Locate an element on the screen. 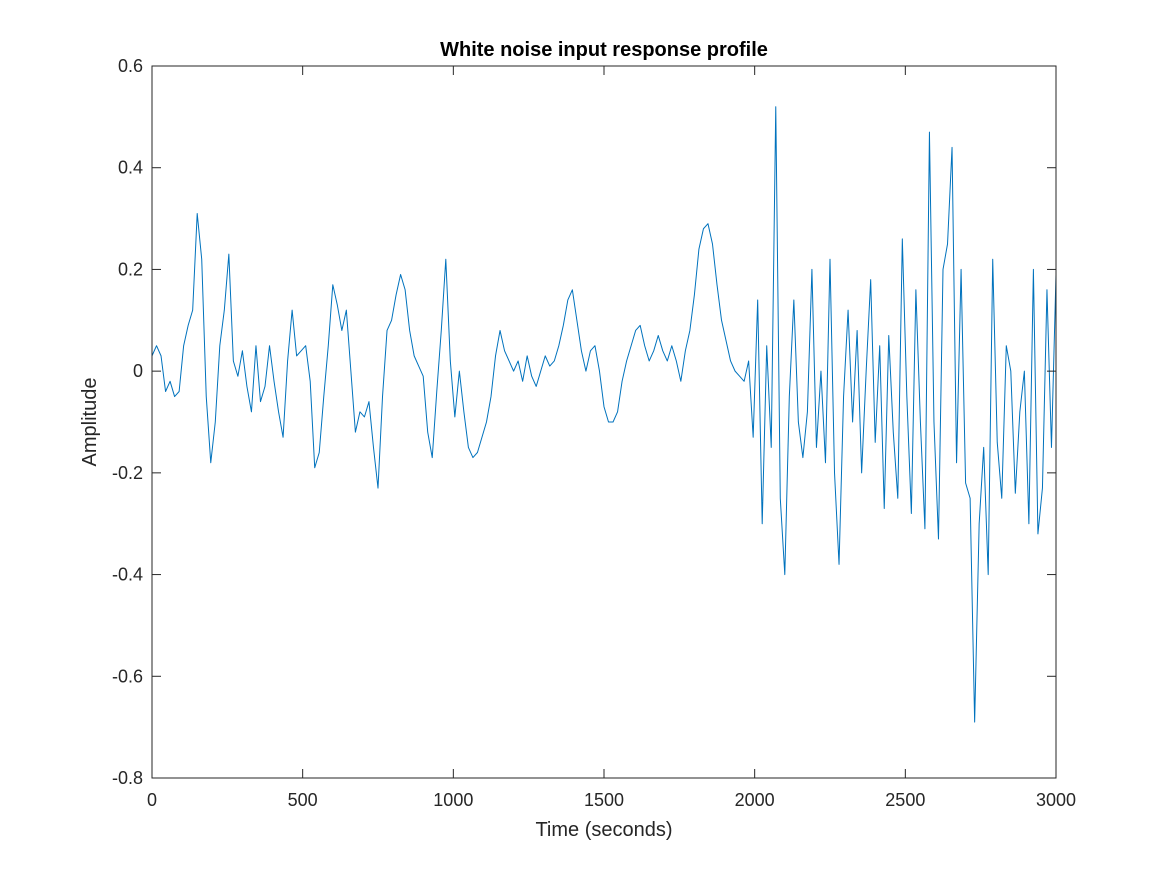 The image size is (1167, 875). y-tick-label: 0.4 is located at coordinates (130, 168).